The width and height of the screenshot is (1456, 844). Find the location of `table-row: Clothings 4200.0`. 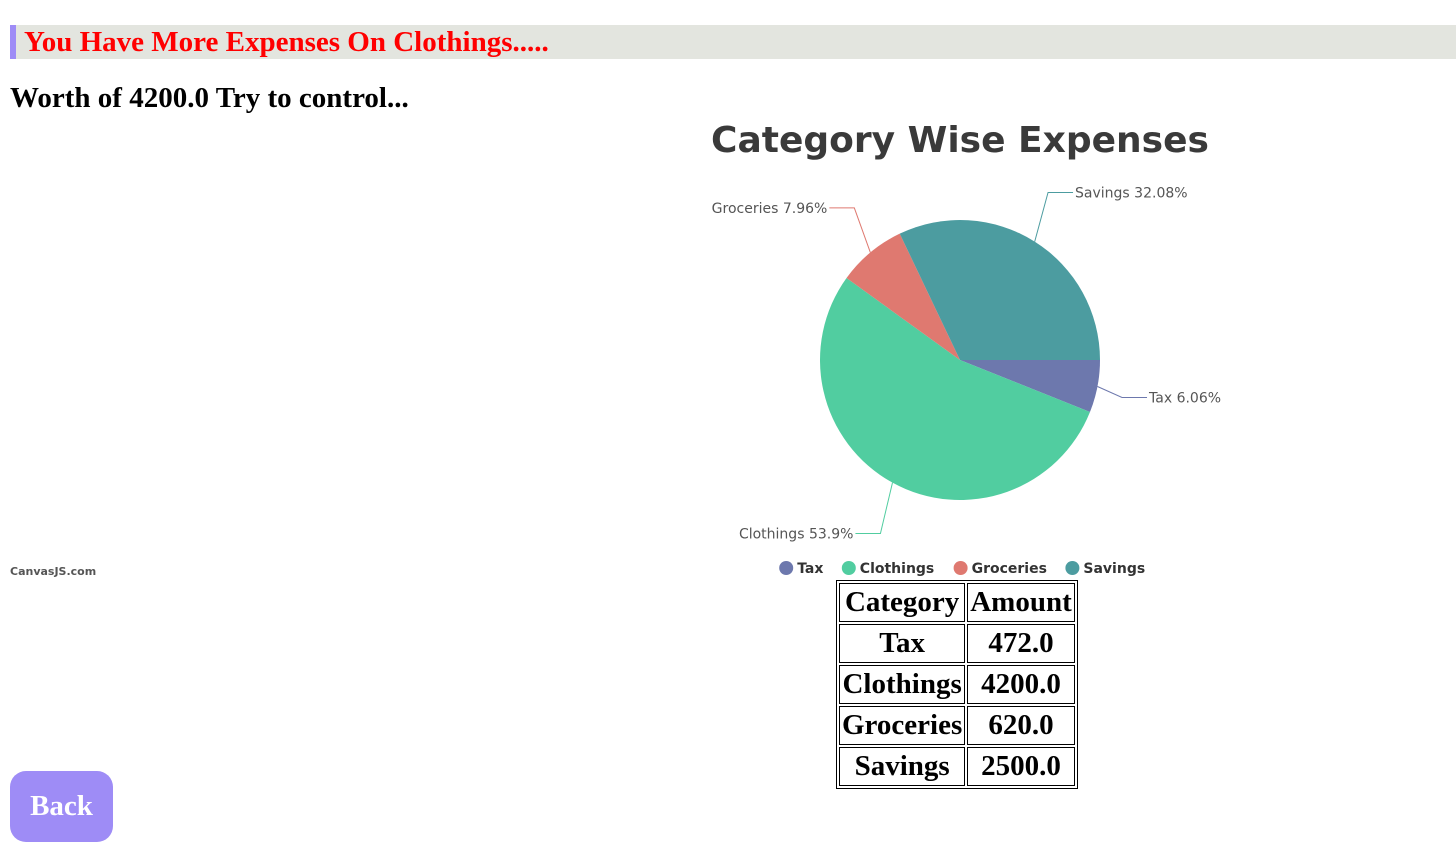

table-row: Clothings 4200.0 is located at coordinates (957, 684).